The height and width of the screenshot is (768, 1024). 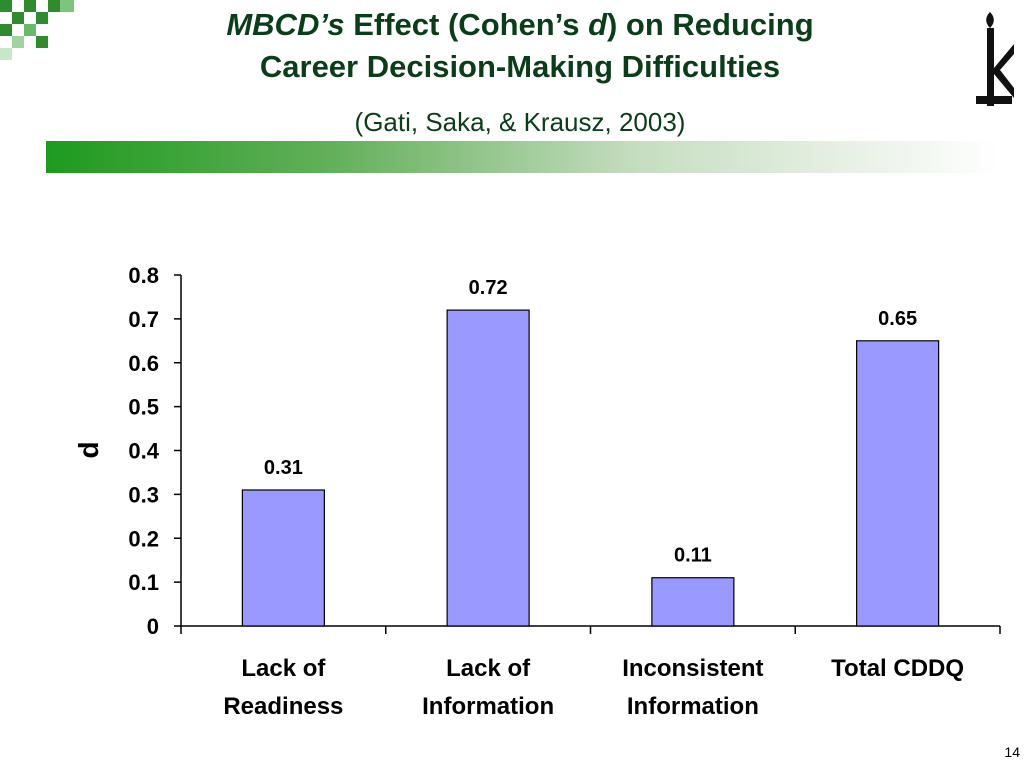 What do you see at coordinates (523, 157) in the screenshot?
I see `header-gradient-strip` at bounding box center [523, 157].